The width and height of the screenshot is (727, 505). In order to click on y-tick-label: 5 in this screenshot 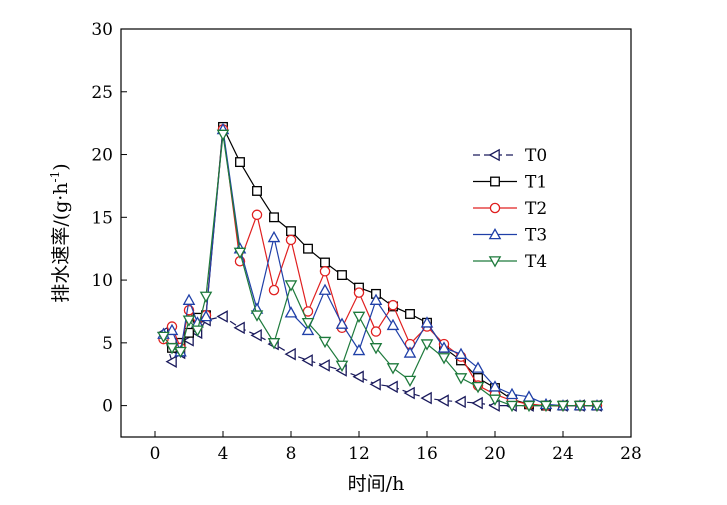, I will do `click(107, 344)`.